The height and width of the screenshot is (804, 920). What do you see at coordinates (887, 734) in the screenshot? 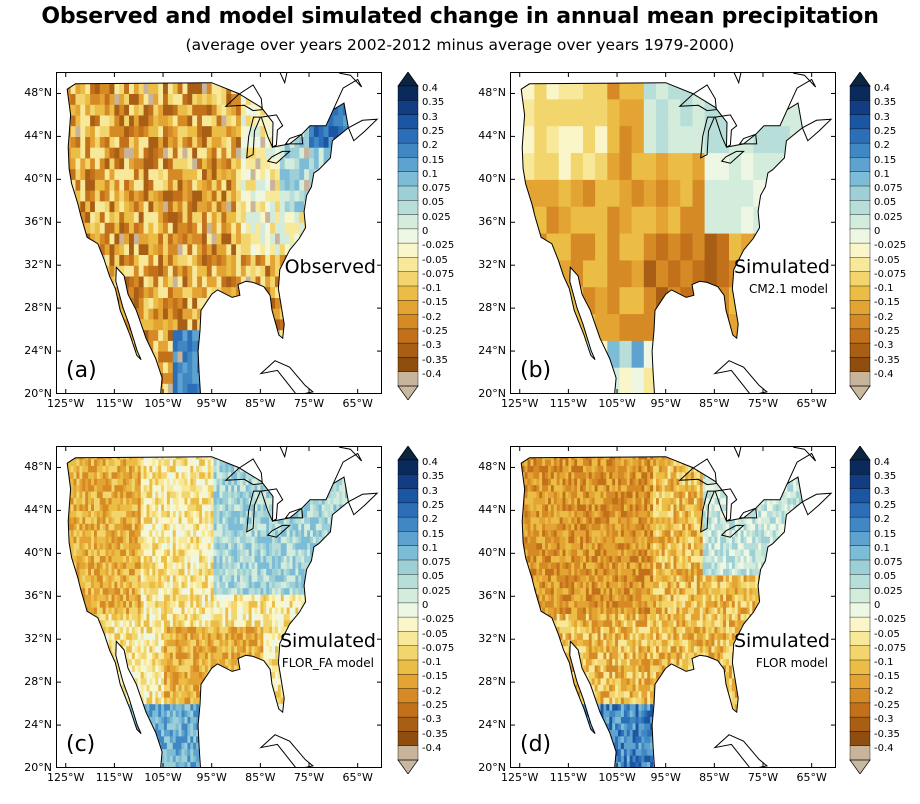
I see `colorbar-label: -0.35` at bounding box center [887, 734].